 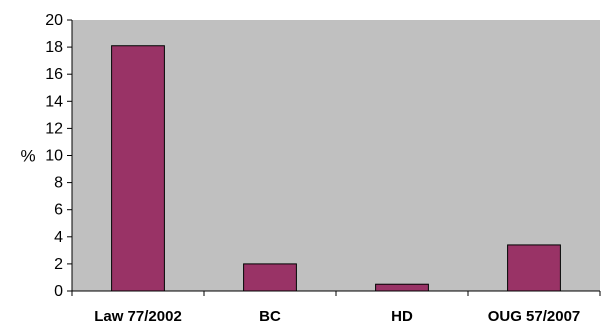 I want to click on x-tick-label: BC, so click(x=270, y=316).